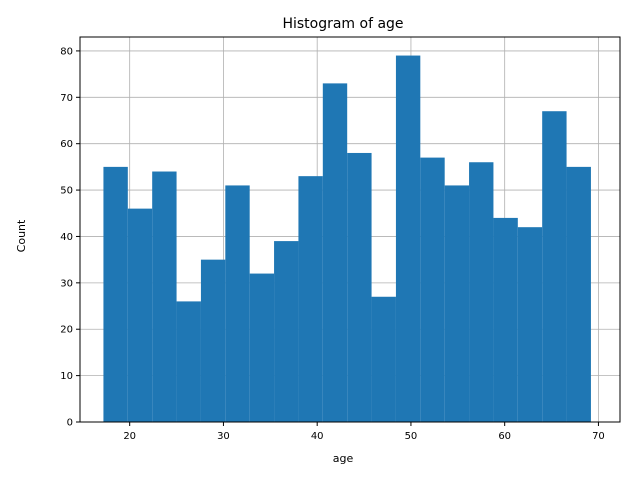  What do you see at coordinates (343, 458) in the screenshot?
I see `x-axis-label: age` at bounding box center [343, 458].